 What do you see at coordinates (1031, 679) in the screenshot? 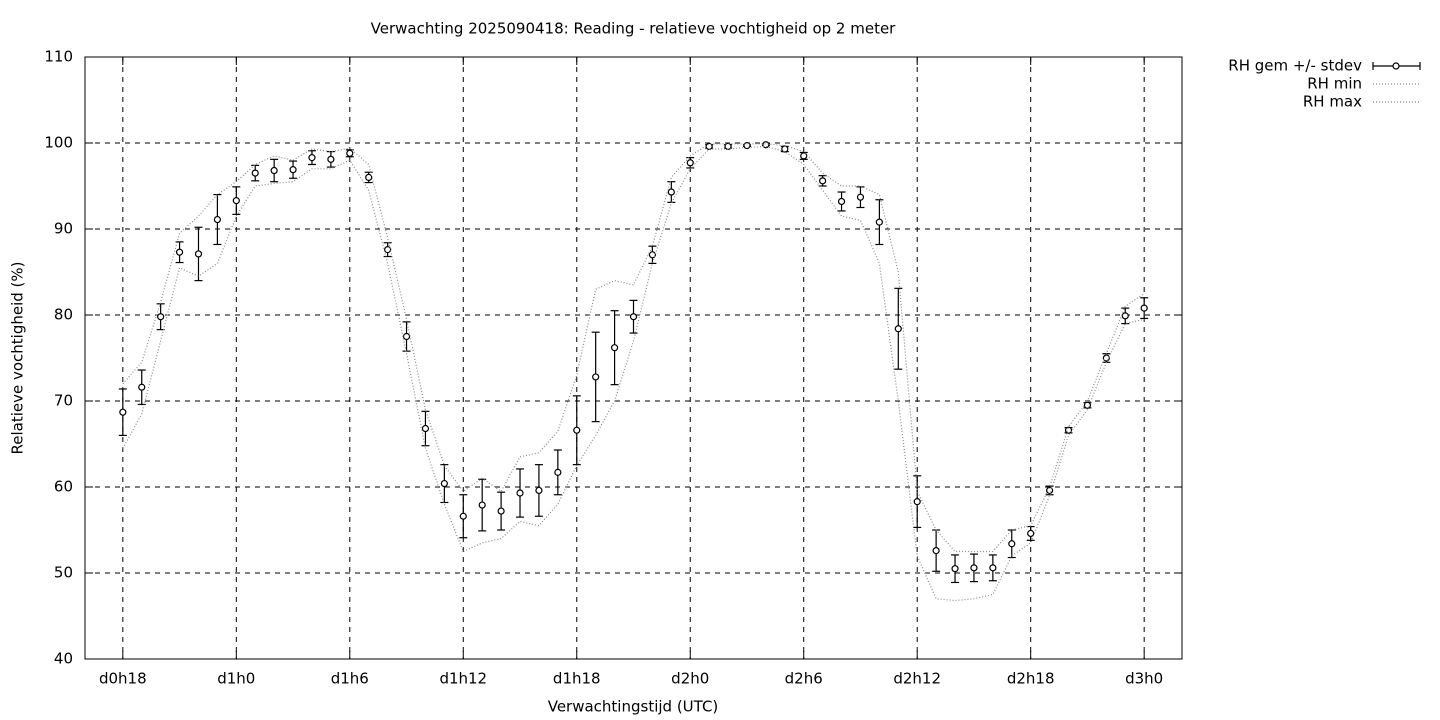
I see `x-tick-label: d2h18` at bounding box center [1031, 679].